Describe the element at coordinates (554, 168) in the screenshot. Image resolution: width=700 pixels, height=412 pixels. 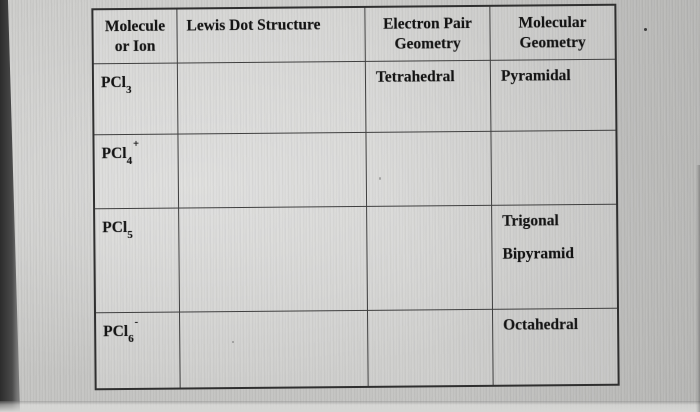
I see `cell-molecular-geometry-row2` at that location.